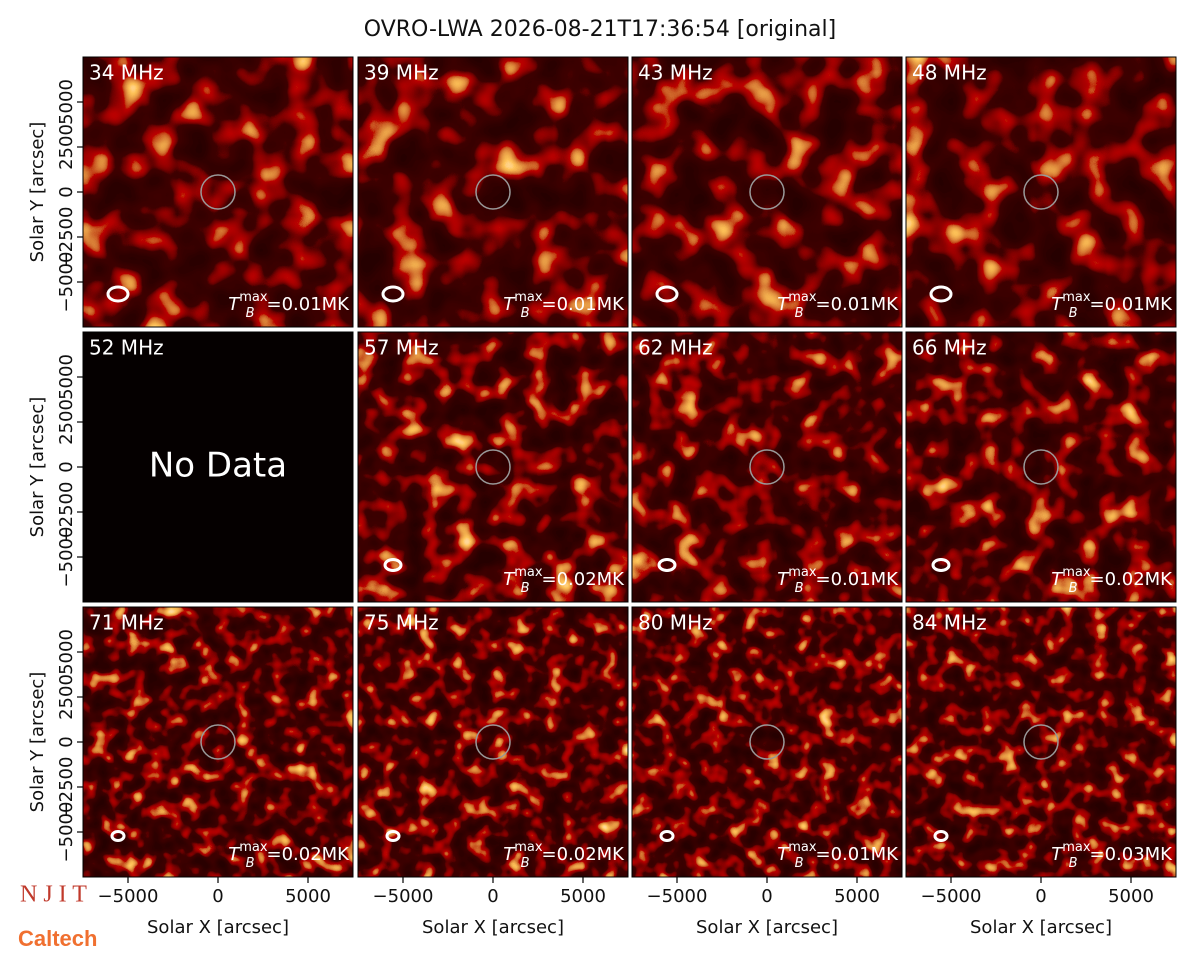 The image size is (1200, 975). I want to click on frequency-label: 57 MHz, so click(401, 348).